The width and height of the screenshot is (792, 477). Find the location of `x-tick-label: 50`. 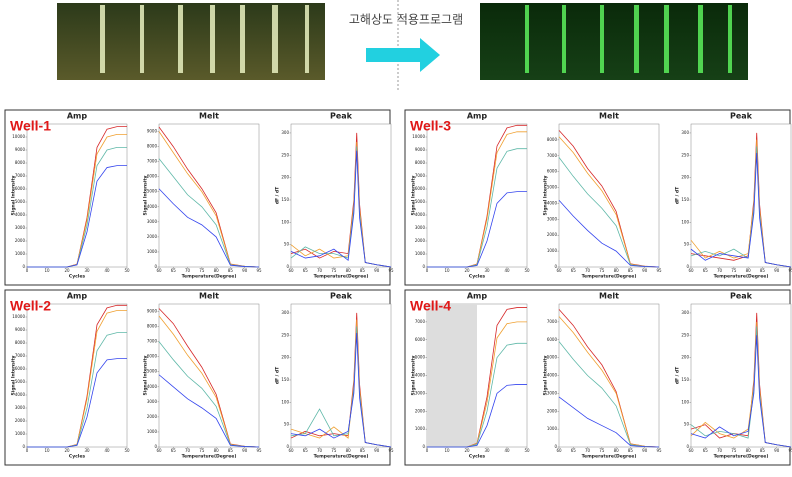

x-tick-label: 50 is located at coordinates (127, 450).